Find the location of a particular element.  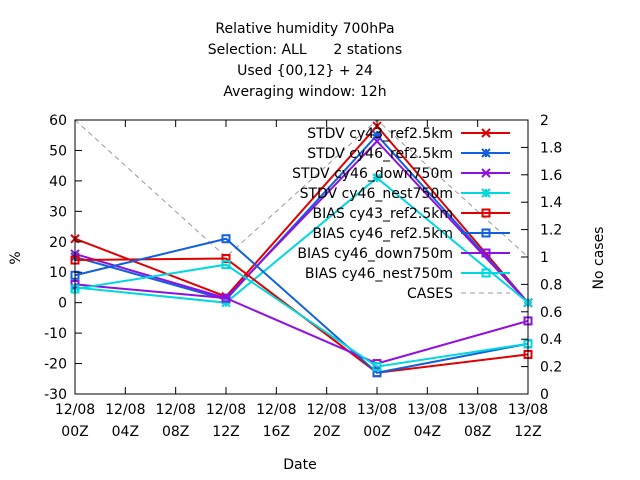

y-tick-label: 20 is located at coordinates (58, 243).